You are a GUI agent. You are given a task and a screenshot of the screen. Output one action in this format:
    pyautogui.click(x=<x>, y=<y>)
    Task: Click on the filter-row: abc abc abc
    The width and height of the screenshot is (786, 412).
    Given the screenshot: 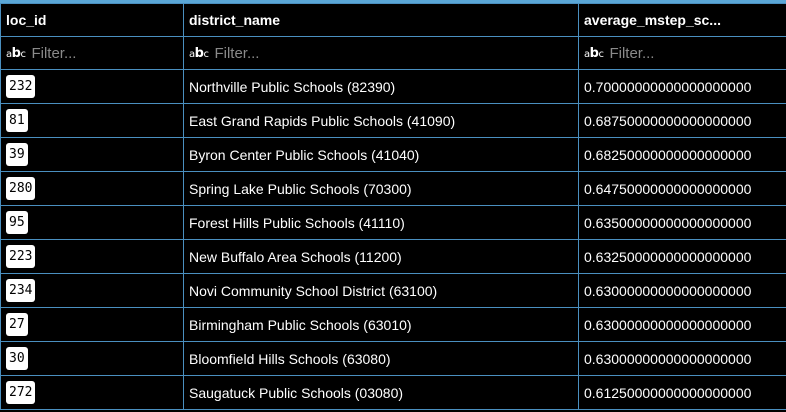 What is the action you would take?
    pyautogui.click(x=393, y=53)
    